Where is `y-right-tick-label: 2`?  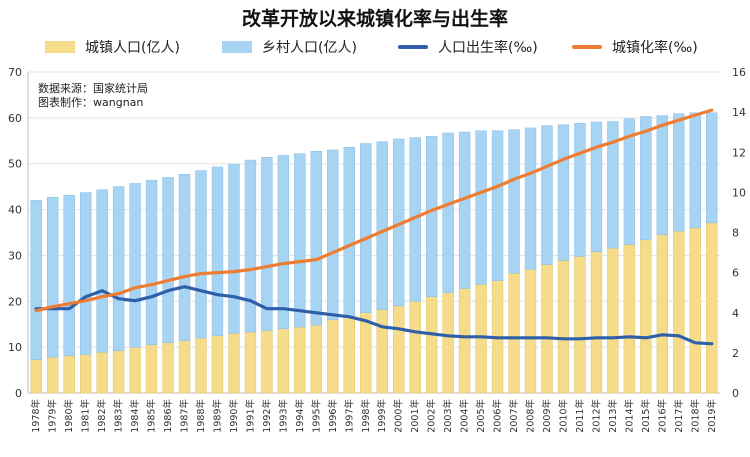 y-right-tick-label: 2 is located at coordinates (735, 353).